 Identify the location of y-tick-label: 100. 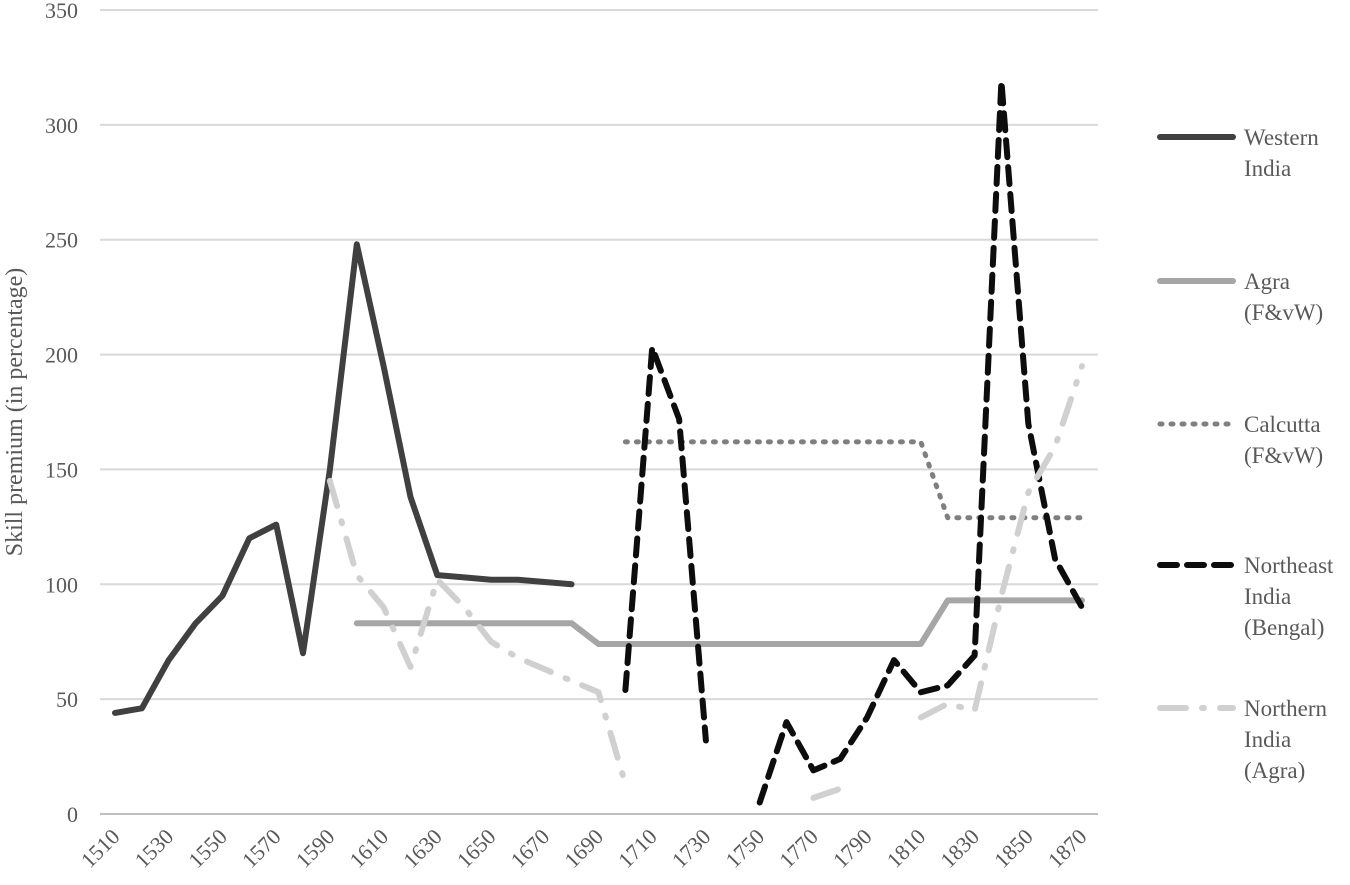
(61, 584).